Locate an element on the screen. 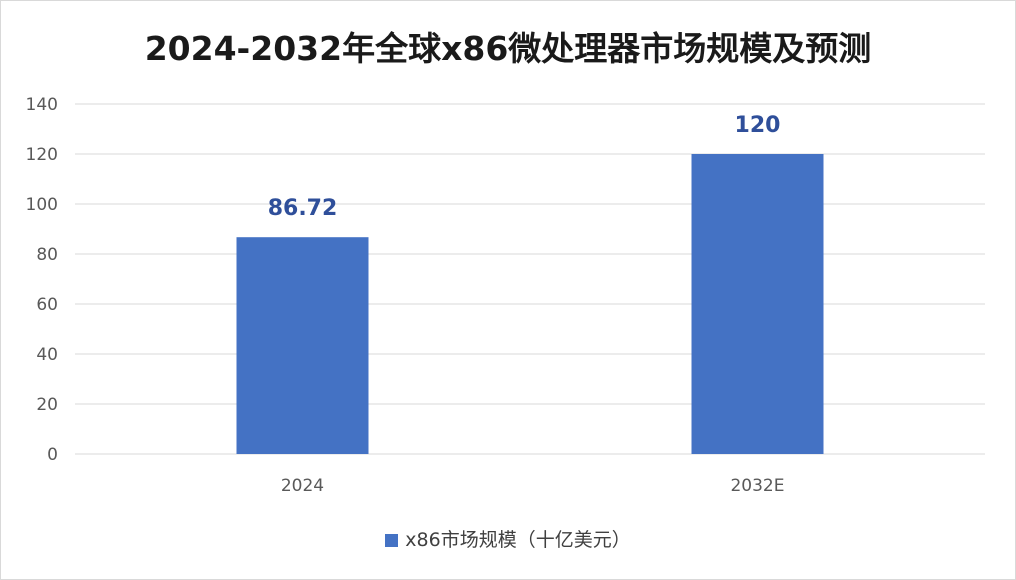 This screenshot has width=1016, height=580. x-tick-label: 2024 is located at coordinates (302, 486).